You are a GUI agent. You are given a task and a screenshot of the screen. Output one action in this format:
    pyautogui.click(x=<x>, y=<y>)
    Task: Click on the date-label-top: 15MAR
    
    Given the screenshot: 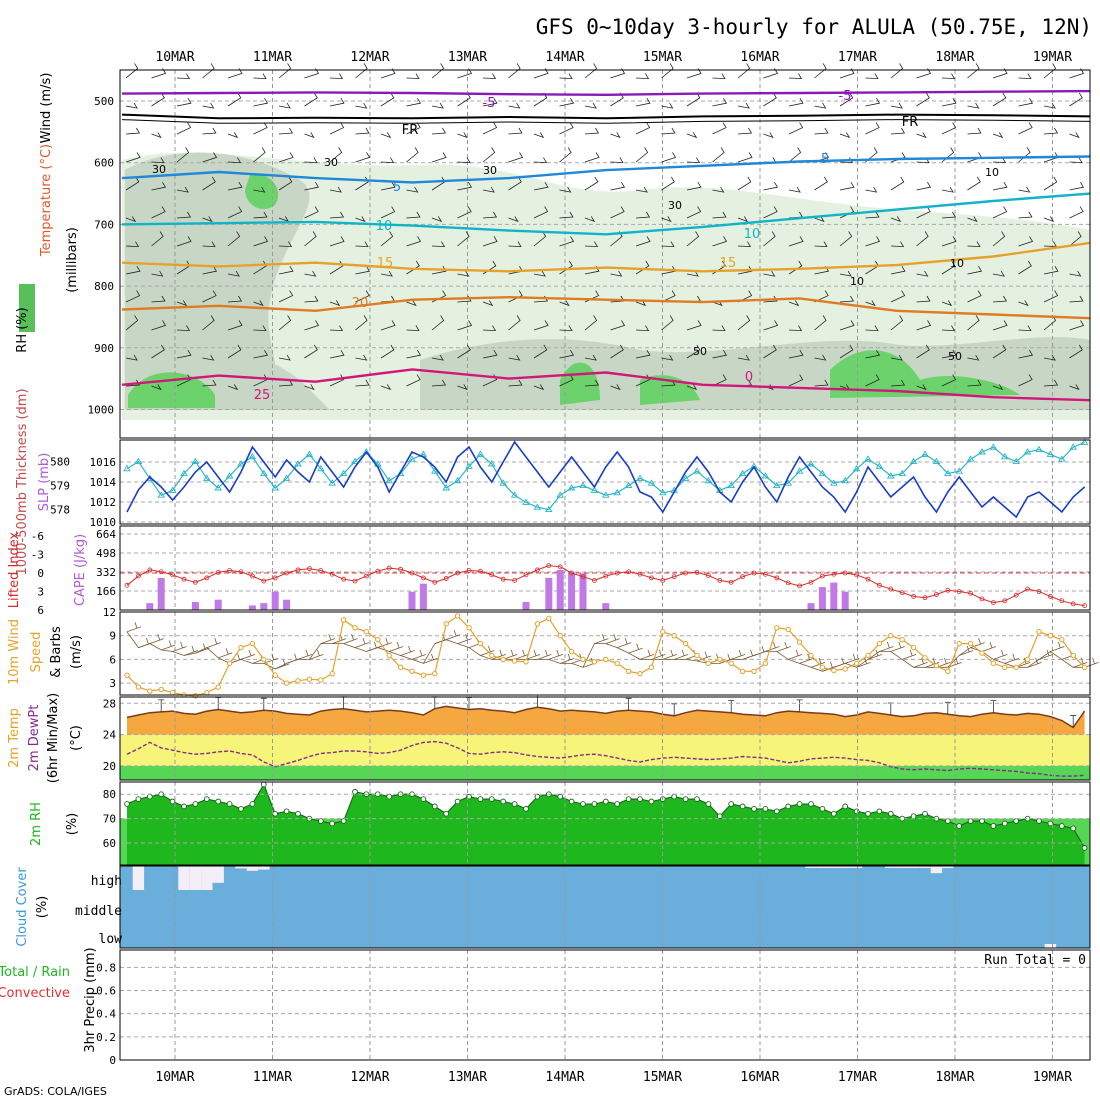 What is the action you would take?
    pyautogui.click(x=662, y=57)
    